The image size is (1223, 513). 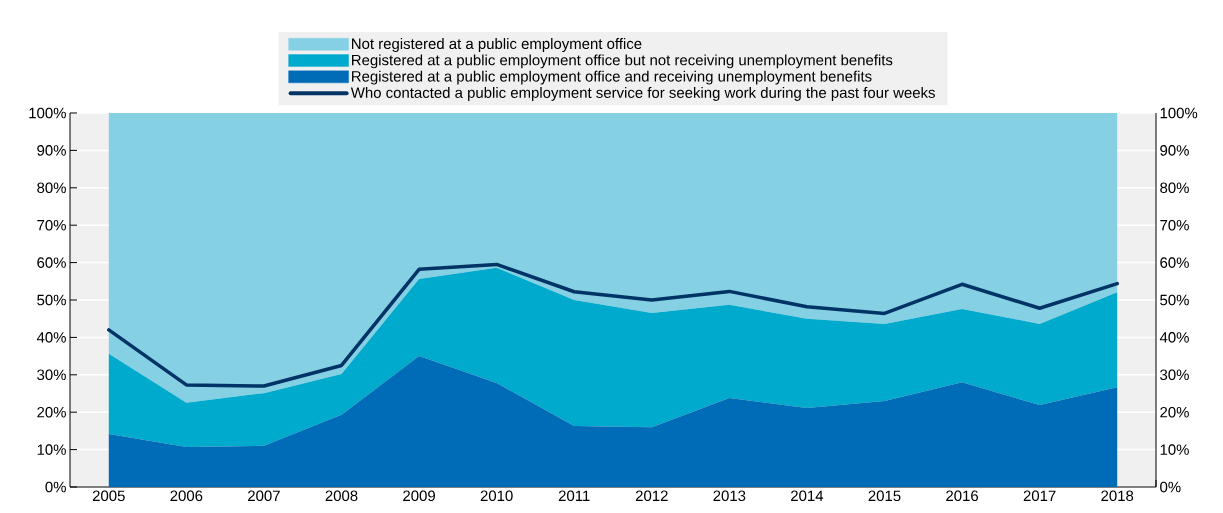 What do you see at coordinates (1117, 496) in the screenshot?
I see `x-tick-label: 2018` at bounding box center [1117, 496].